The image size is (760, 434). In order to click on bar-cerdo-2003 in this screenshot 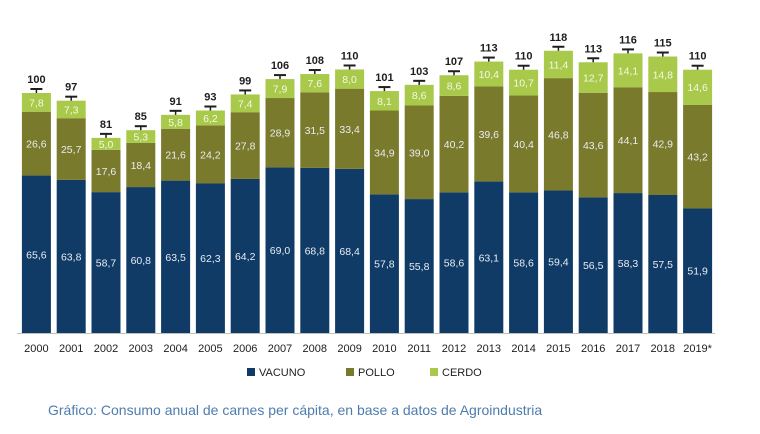, I will do `click(141, 136)`.